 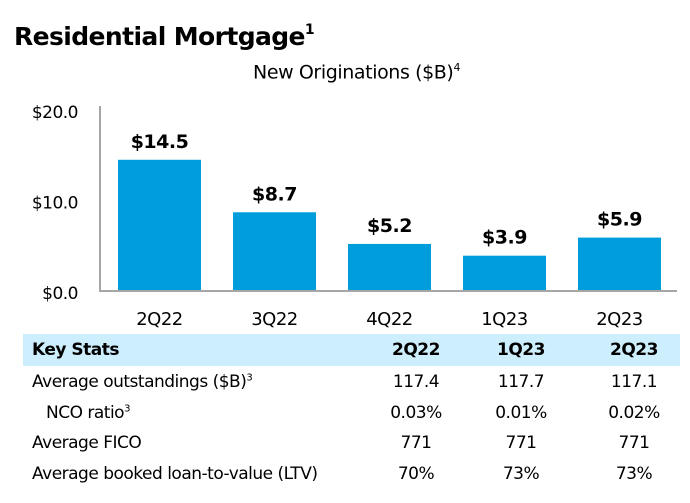 I want to click on row-label: Average booked loan-to-value (LTV), so click(x=175, y=473).